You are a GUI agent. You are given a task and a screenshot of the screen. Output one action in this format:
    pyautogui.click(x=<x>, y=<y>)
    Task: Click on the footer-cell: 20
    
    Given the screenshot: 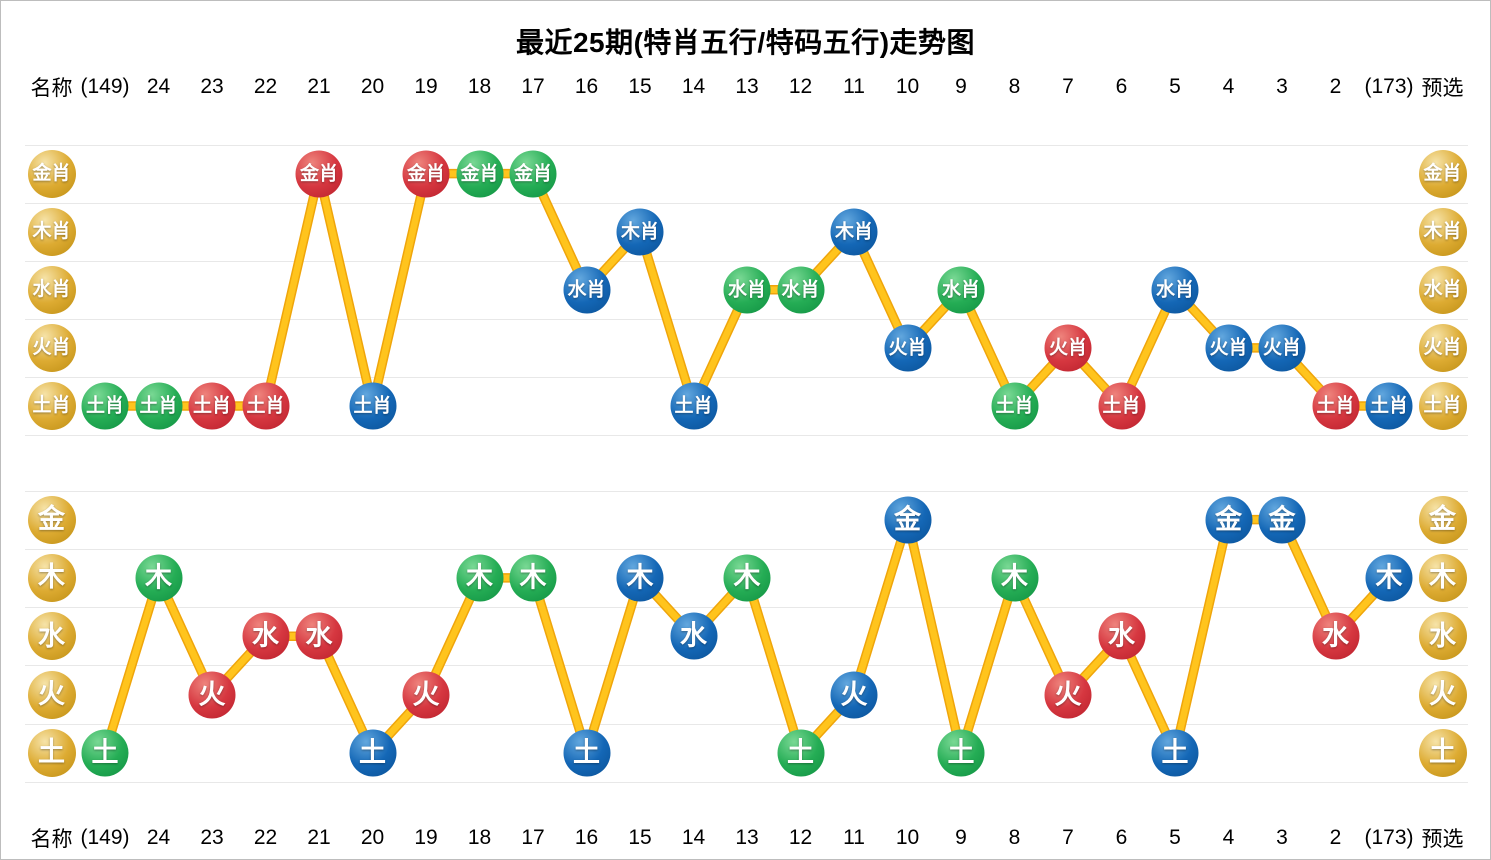 What is the action you would take?
    pyautogui.click(x=372, y=837)
    